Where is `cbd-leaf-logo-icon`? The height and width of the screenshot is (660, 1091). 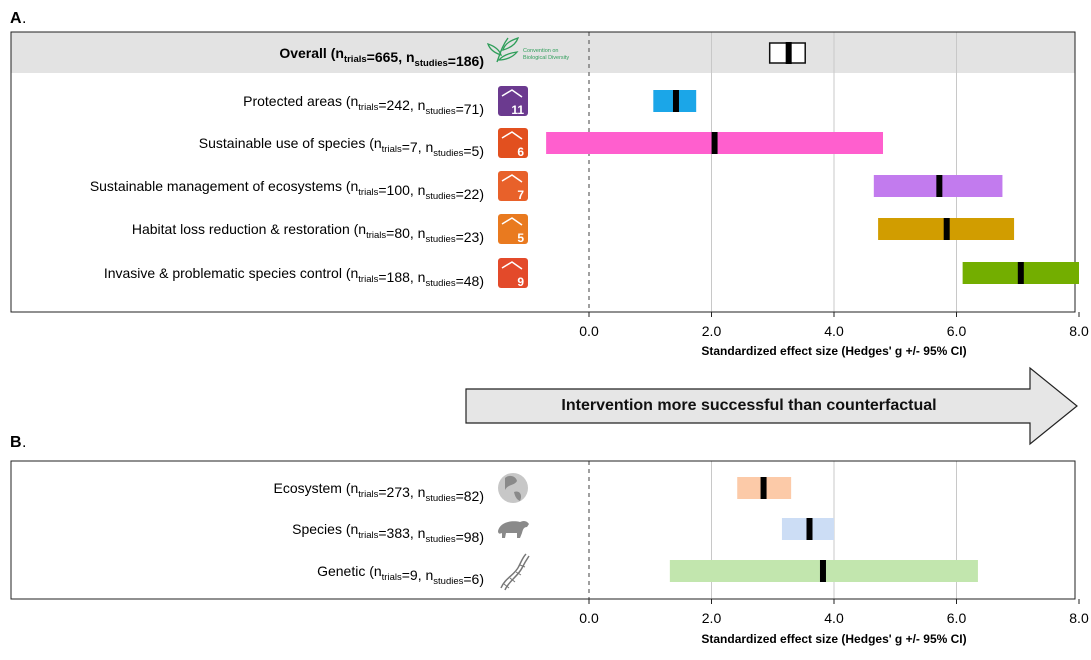
cbd-leaf-logo-icon is located at coordinates (503, 49).